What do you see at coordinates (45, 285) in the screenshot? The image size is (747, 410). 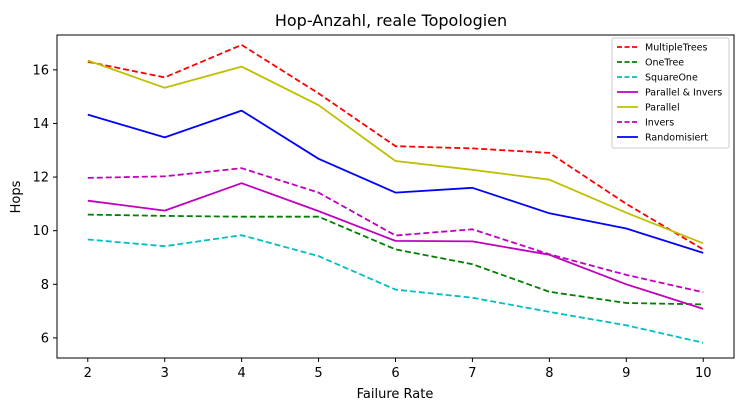 I see `y-tick-label: 8` at bounding box center [45, 285].